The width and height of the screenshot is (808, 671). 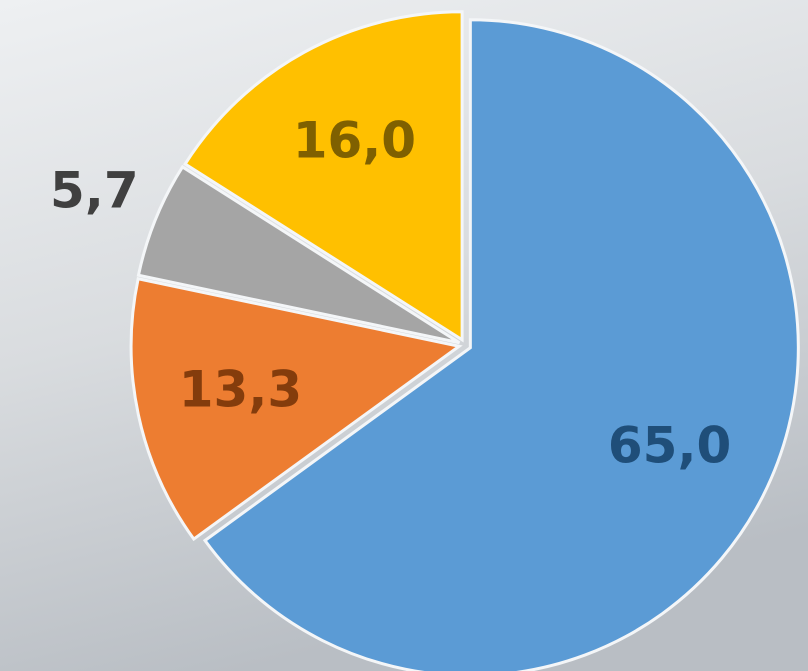 I want to click on data-label: 65,0, so click(x=669, y=446).